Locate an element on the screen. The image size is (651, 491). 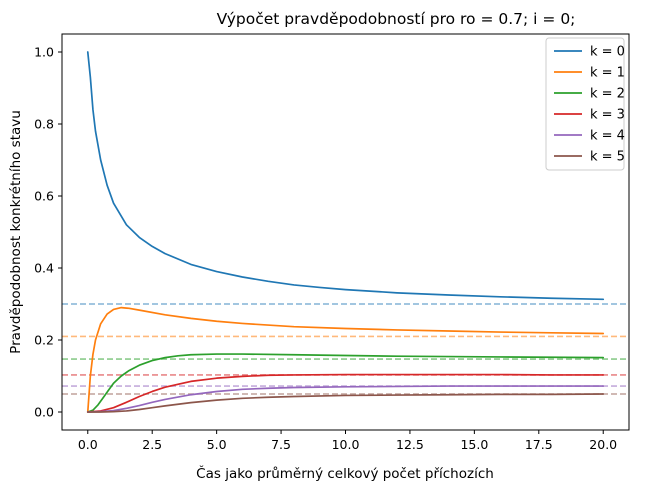
y-tick-label-3: 0.6 is located at coordinates (44, 196).